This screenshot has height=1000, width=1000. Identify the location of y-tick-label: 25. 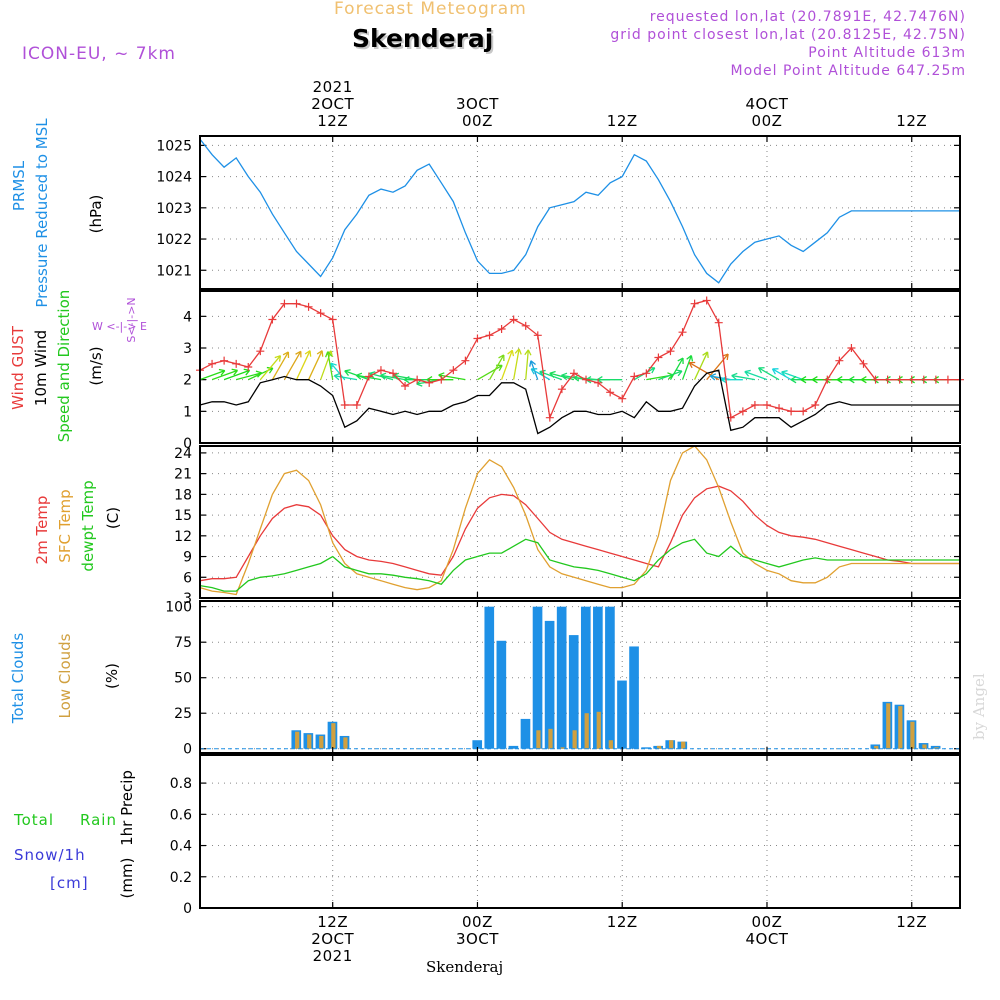
(183, 714).